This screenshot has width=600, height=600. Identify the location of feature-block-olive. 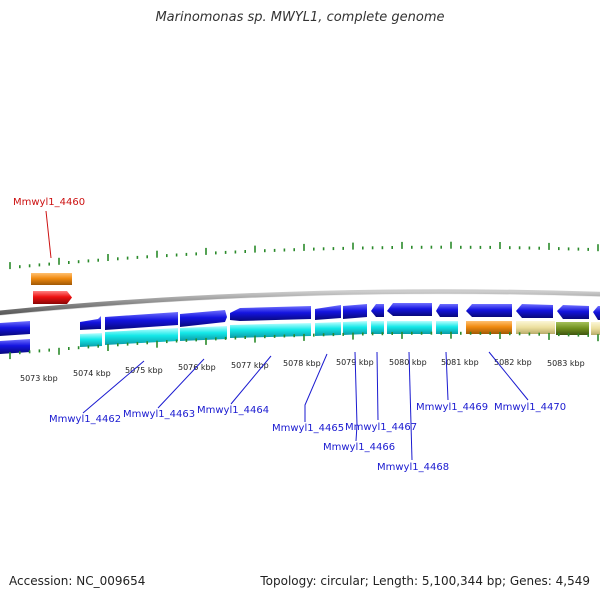
(572, 328).